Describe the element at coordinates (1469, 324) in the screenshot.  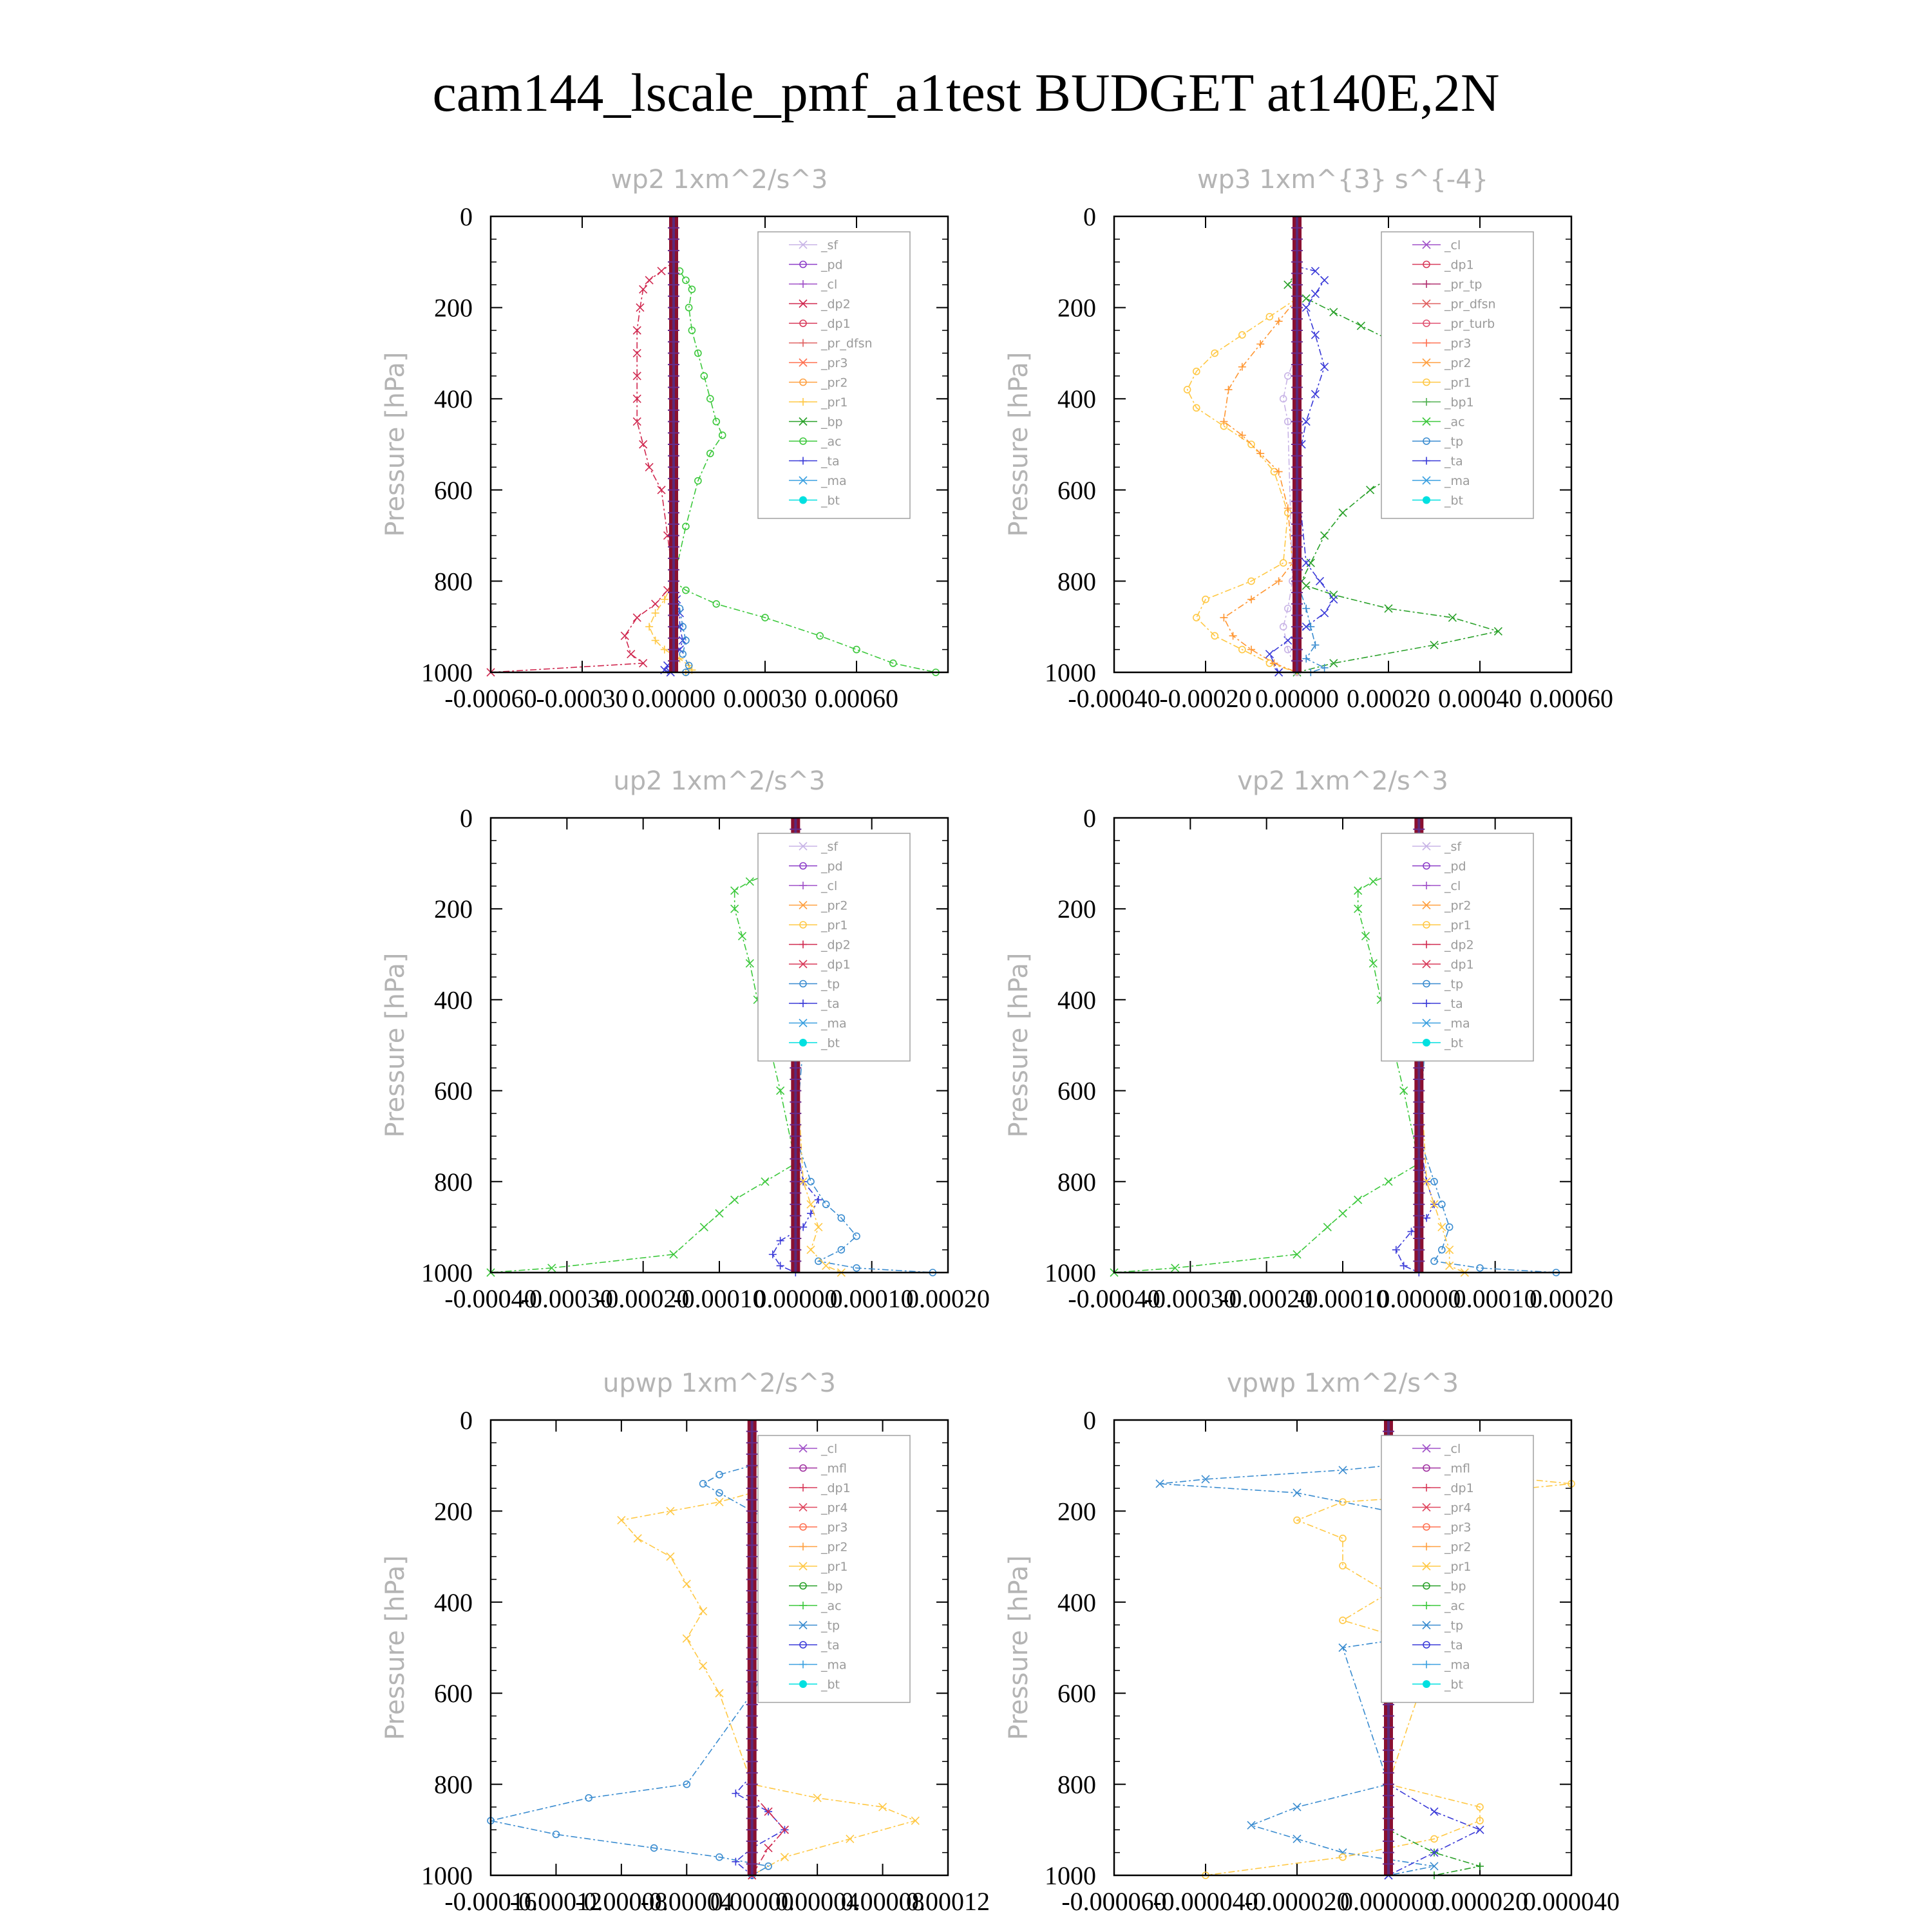
I see `legend-label: _pr_turb` at that location.